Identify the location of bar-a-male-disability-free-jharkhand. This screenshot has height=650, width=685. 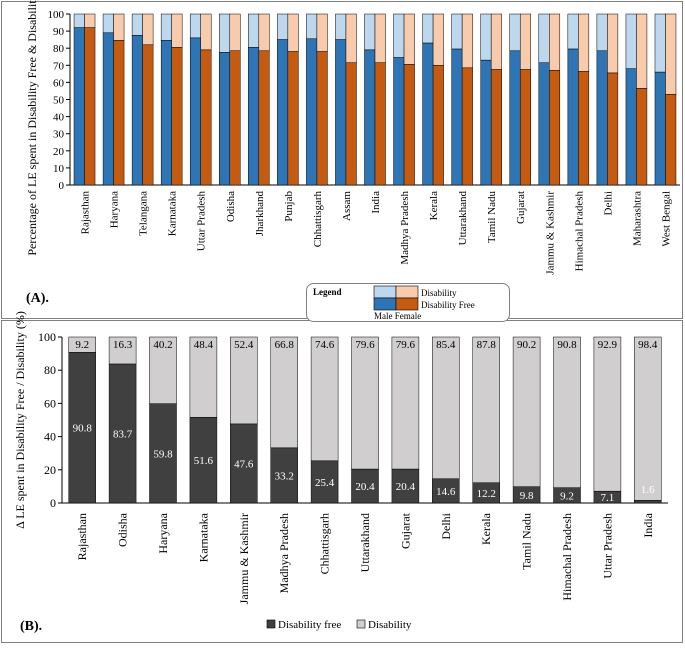
(254, 116).